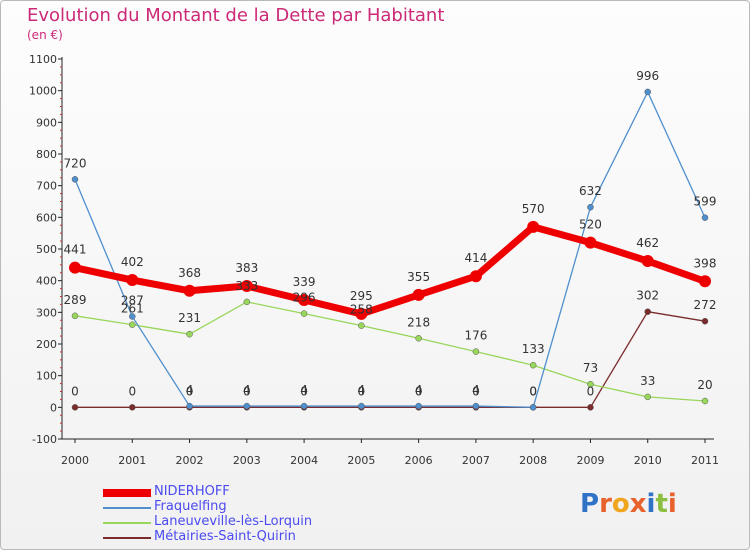 The height and width of the screenshot is (550, 750). I want to click on logo-letter: t, so click(661, 504).